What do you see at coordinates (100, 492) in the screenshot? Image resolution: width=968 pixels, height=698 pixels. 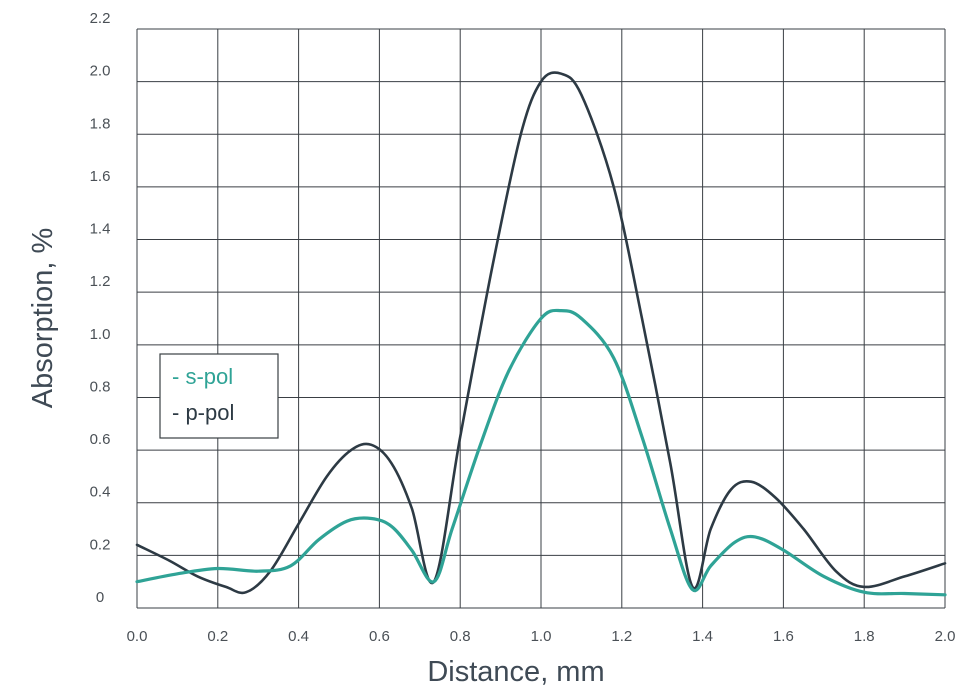 I see `y-tick-label: 0.4` at bounding box center [100, 492].